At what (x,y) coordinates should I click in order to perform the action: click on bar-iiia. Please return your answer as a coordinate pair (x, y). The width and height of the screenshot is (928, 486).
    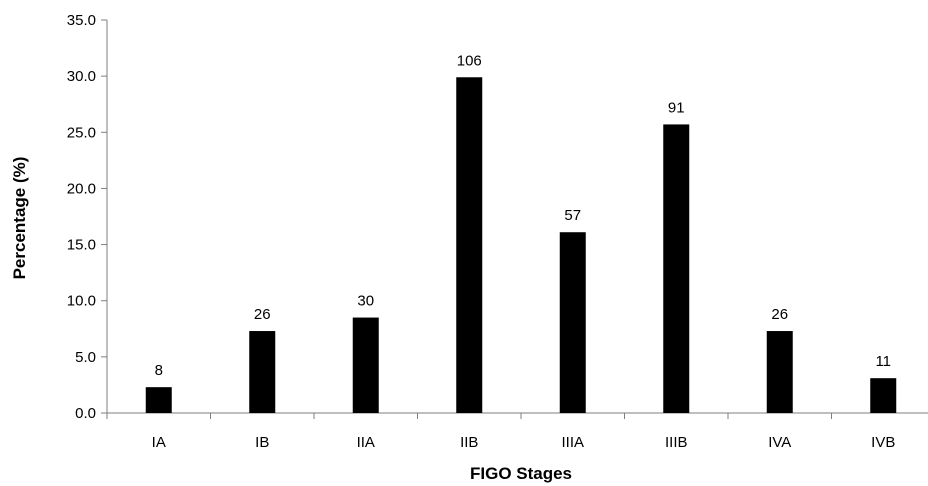
    Looking at the image, I should click on (572, 322).